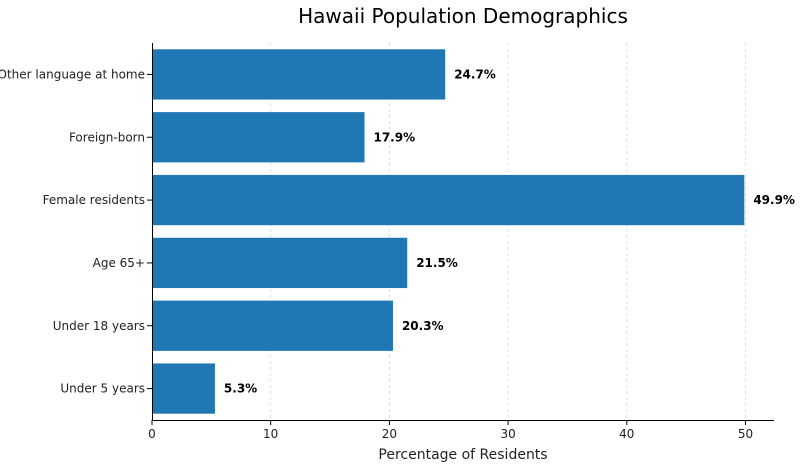 This screenshot has height=469, width=800. Describe the element at coordinates (119, 263) in the screenshot. I see `y-tick-label: Age 65+` at that location.